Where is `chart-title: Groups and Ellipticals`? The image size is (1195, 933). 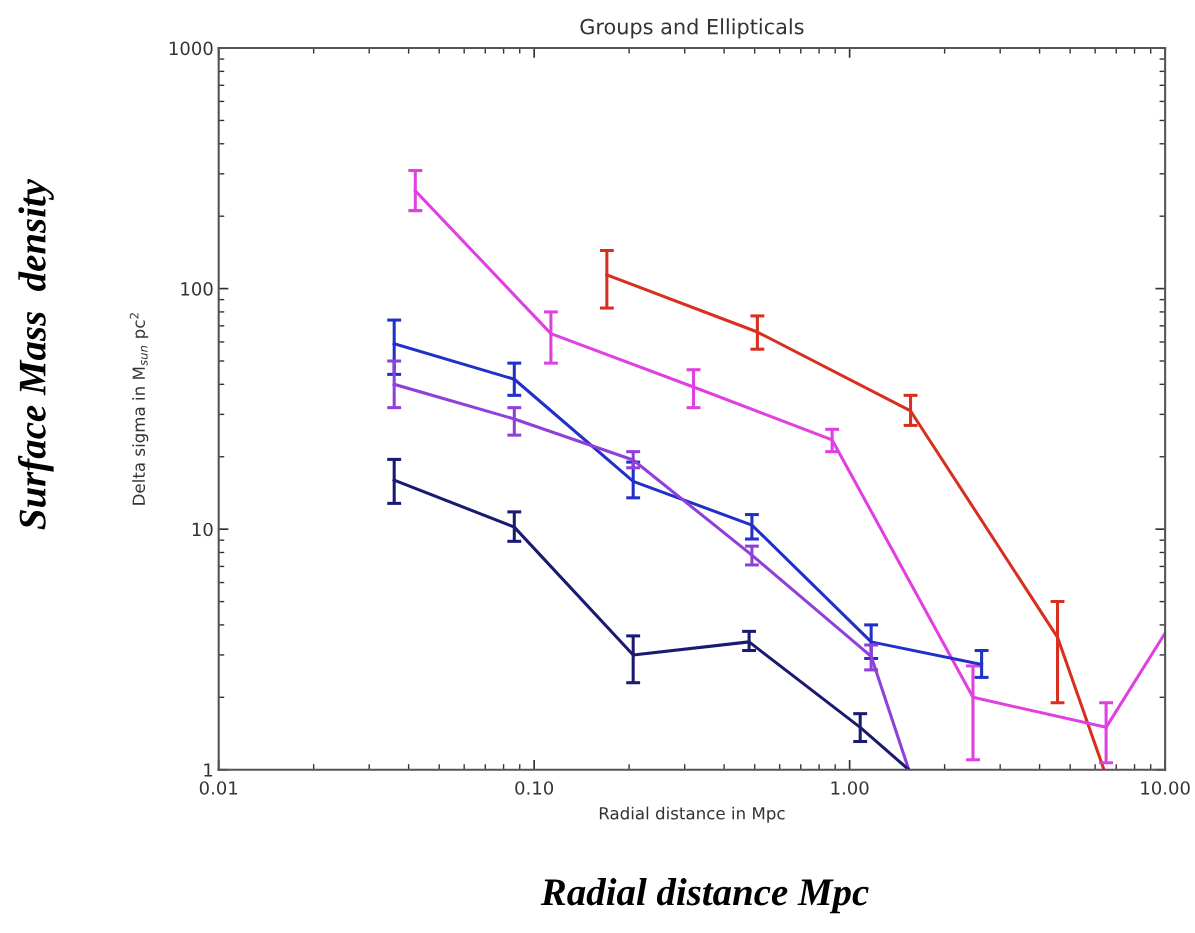 chart-title: Groups and Ellipticals is located at coordinates (692, 28).